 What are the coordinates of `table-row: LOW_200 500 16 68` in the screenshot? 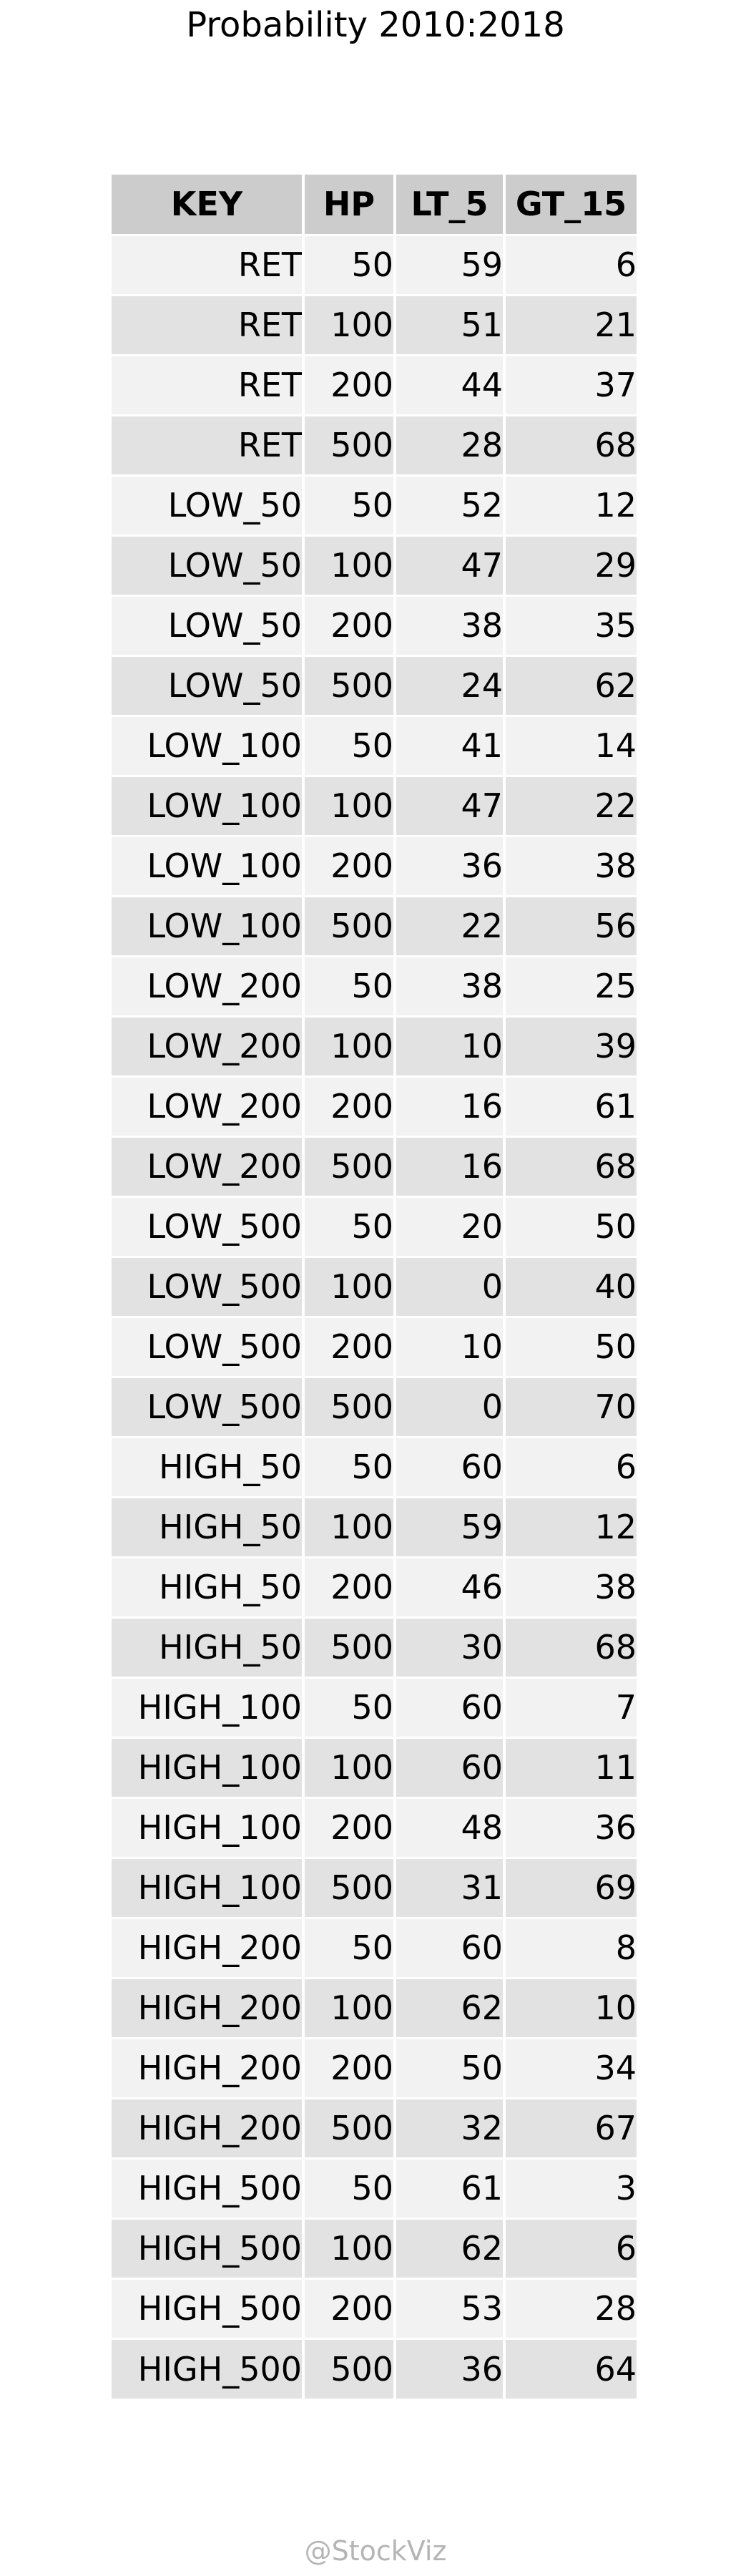 It's located at (374, 1165).